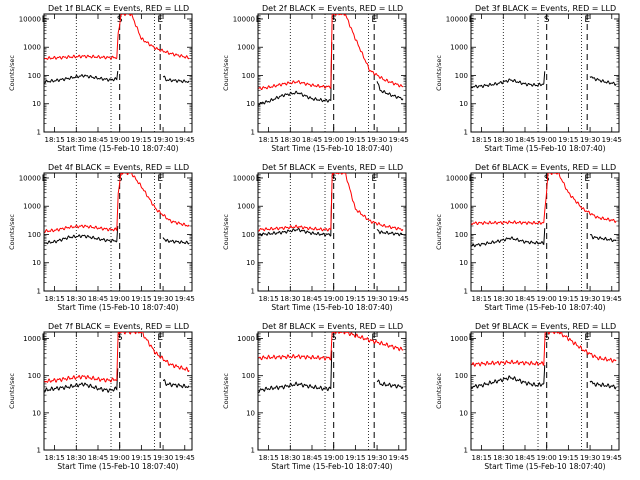 This screenshot has width=640, height=480. I want to click on chart-title: Det 9f BLACK = Events, RED = LLD, so click(545, 326).